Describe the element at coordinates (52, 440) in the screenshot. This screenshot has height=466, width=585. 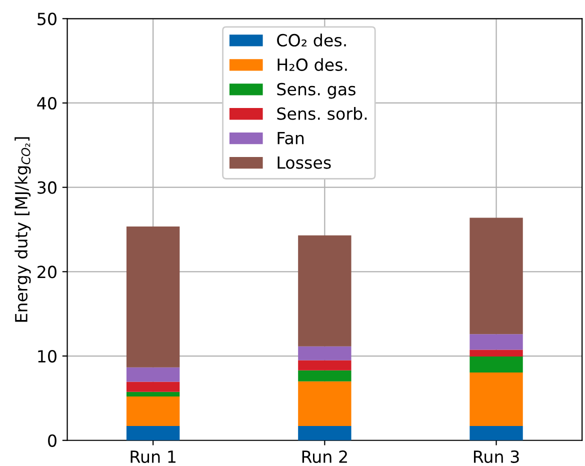
I see `y-tick-label: 0` at that location.